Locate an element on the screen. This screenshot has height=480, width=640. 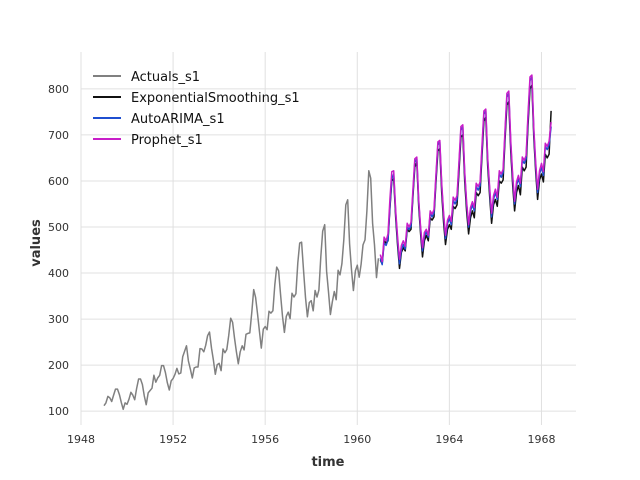
x-tick-label: 1948 is located at coordinates (81, 439).